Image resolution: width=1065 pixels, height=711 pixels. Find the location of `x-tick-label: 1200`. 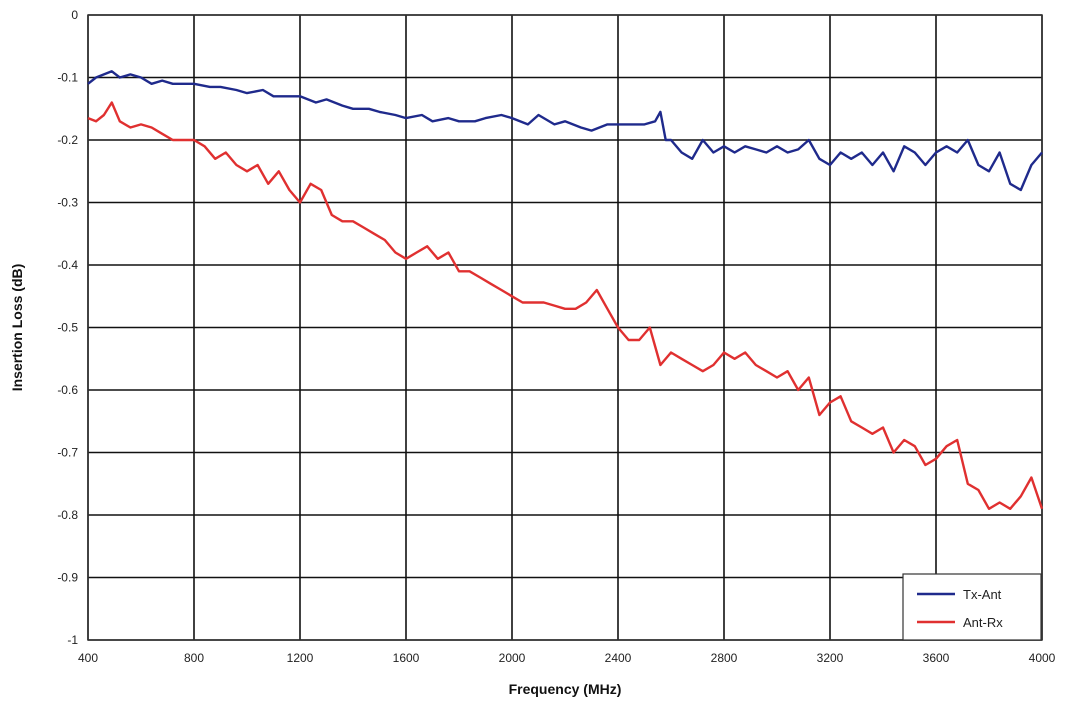

x-tick-label: 1200 is located at coordinates (300, 658).